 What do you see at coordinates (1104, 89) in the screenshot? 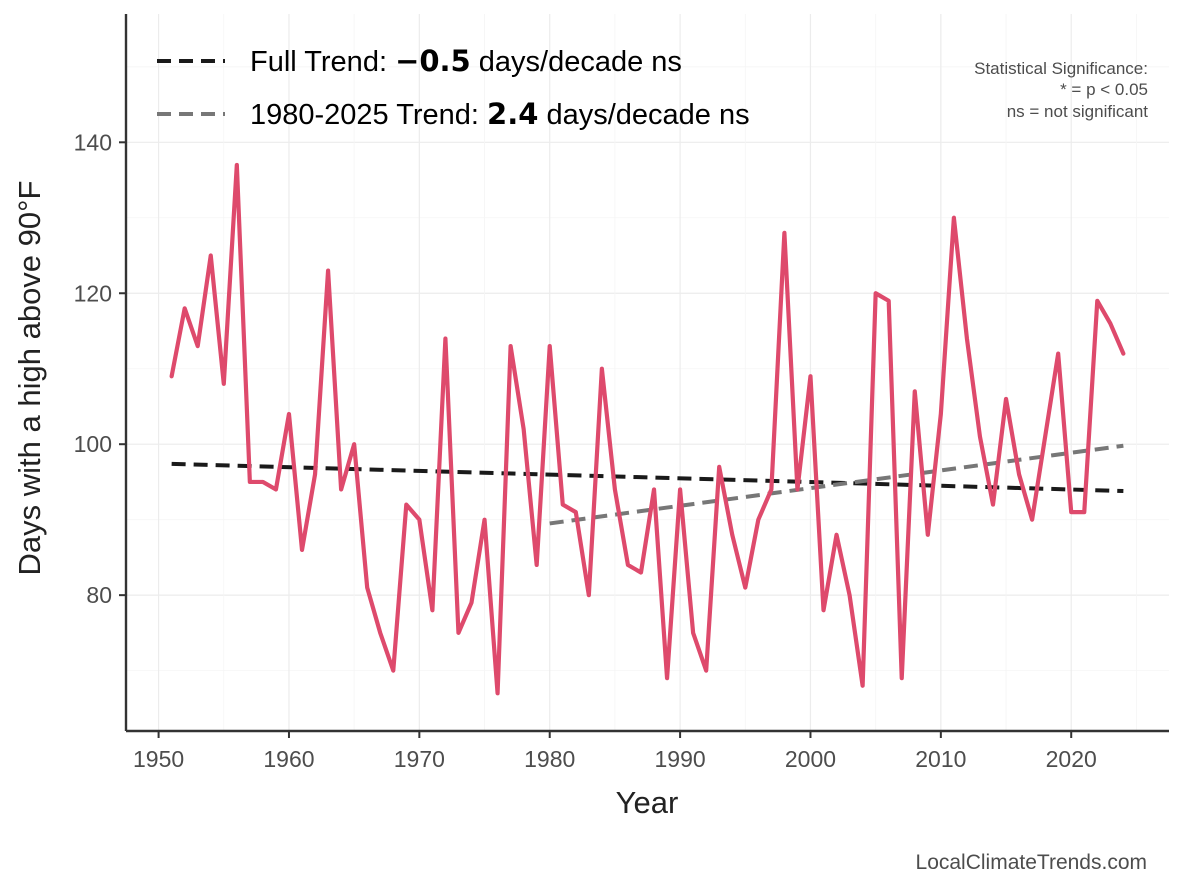
I see `significance-threshold: * = p < 0.05` at bounding box center [1104, 89].